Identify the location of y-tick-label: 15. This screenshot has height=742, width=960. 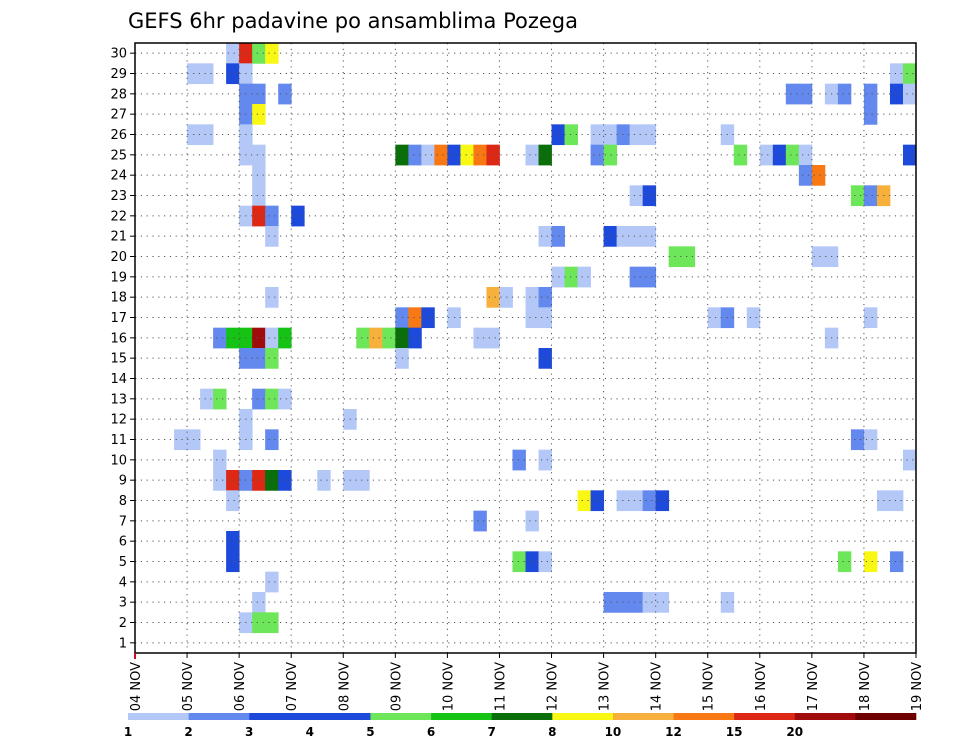
(118, 359).